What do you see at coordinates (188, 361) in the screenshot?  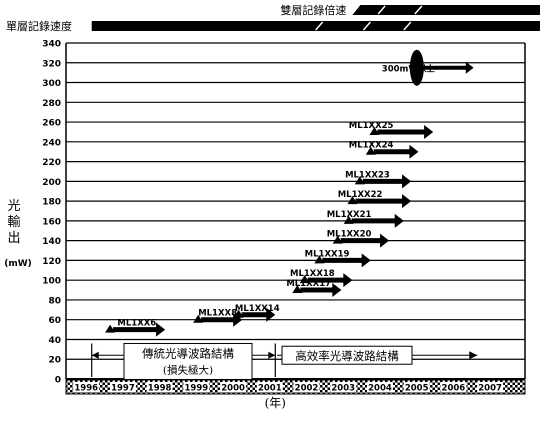 I see `legacy-structure-box` at bounding box center [188, 361].